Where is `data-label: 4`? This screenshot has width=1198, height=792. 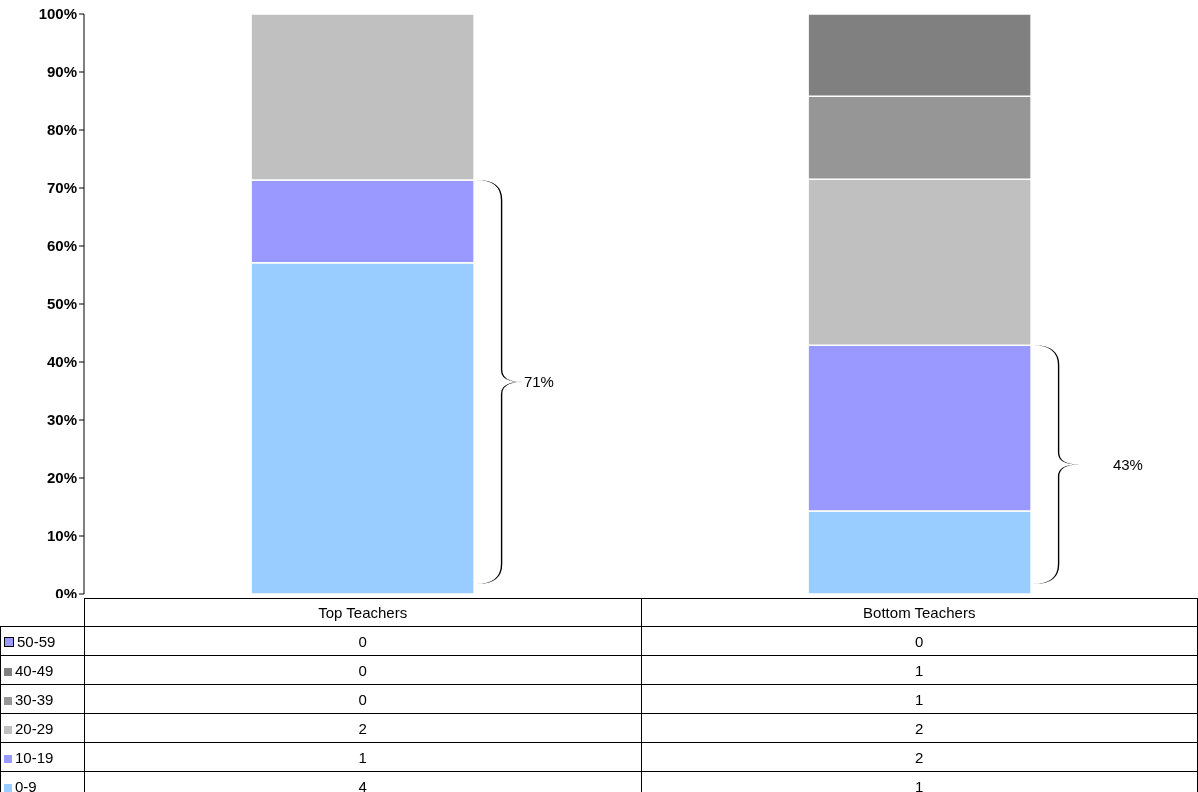 data-label: 4 is located at coordinates (362, 781).